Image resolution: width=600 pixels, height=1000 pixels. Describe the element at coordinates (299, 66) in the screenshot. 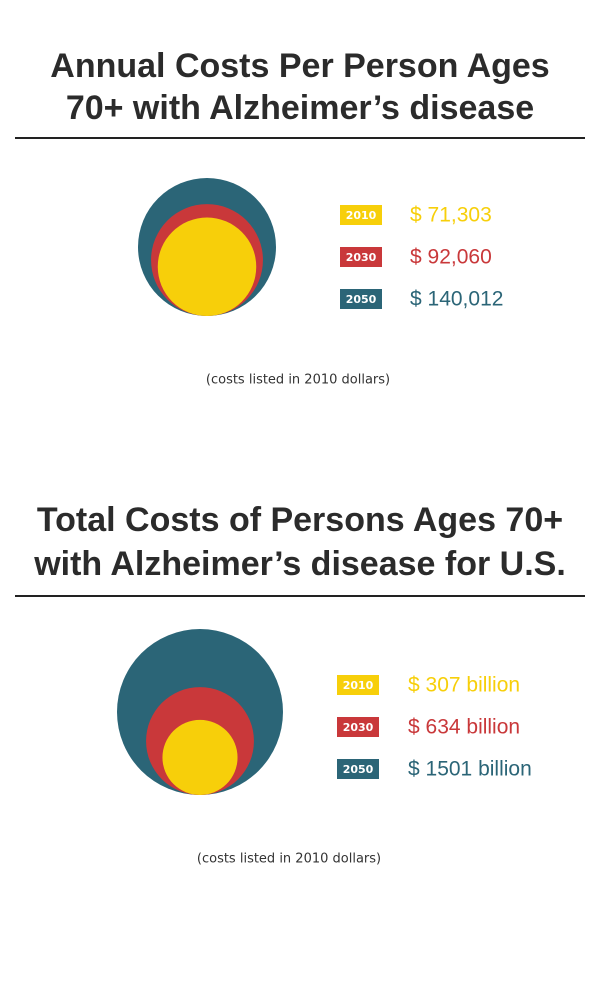

I see `chart-title: Annual Costs Per Person Ages` at that location.